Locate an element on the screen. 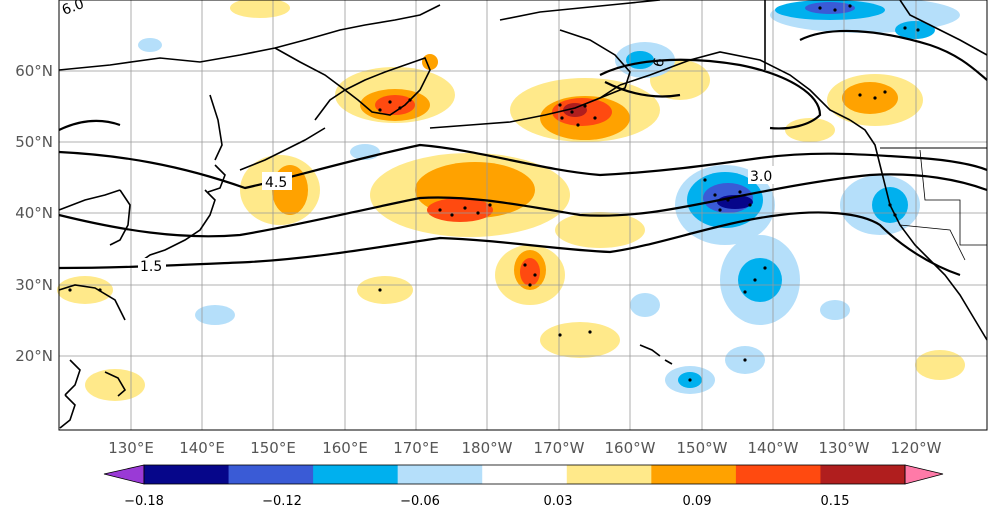  lat-label-50n: 50°N is located at coordinates (34, 142).